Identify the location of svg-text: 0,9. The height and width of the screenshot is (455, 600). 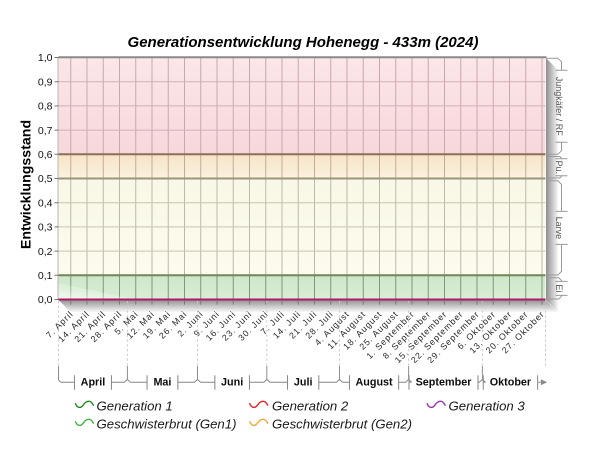
(45, 82).